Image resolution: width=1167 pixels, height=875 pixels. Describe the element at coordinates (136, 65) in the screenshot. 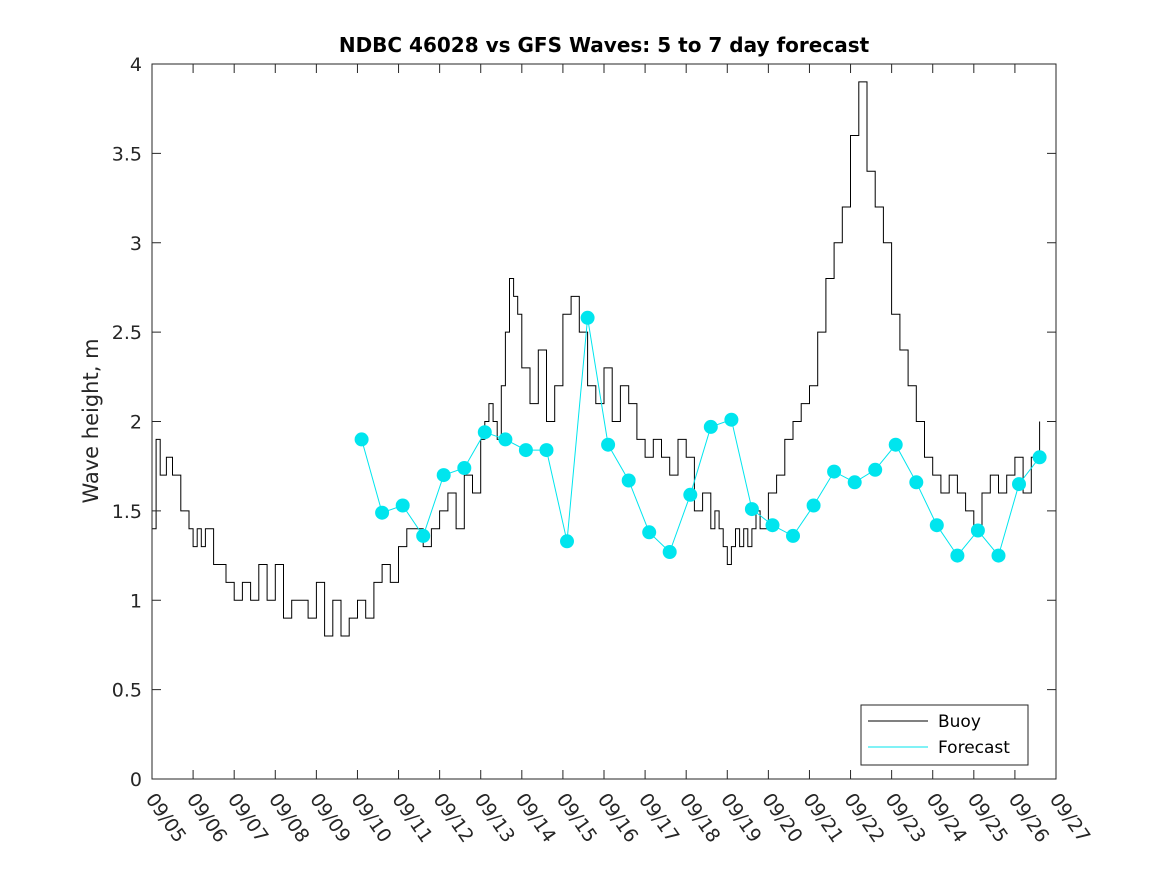

I see `y-tick-label: 4` at that location.